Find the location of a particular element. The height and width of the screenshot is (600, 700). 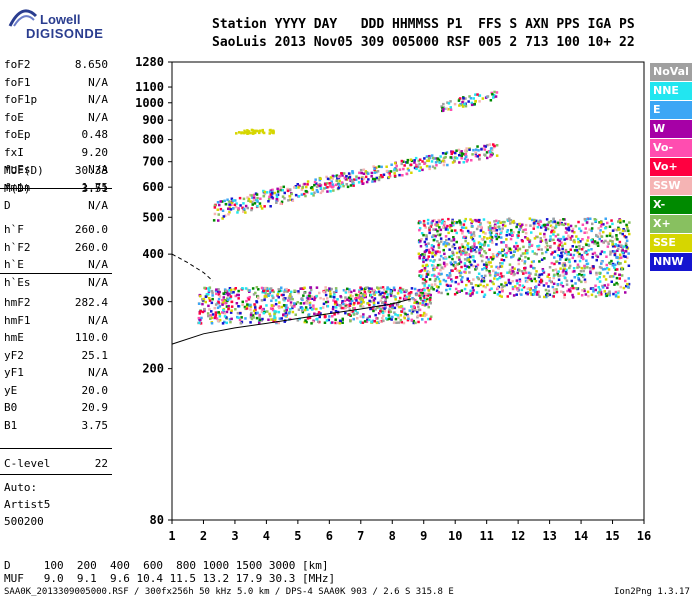

param-key: h`Es is located at coordinates (17, 282).